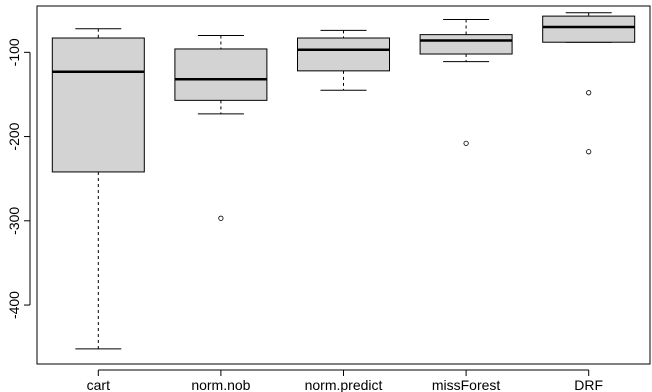 The image size is (652, 392). What do you see at coordinates (466, 82) in the screenshot?
I see `box-missForest` at bounding box center [466, 82].